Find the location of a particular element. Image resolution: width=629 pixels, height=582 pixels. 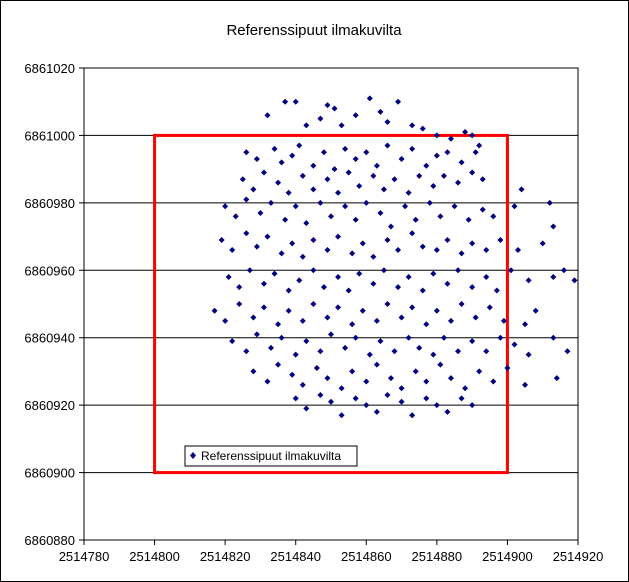

x-tick-label: 2514880 is located at coordinates (437, 556).